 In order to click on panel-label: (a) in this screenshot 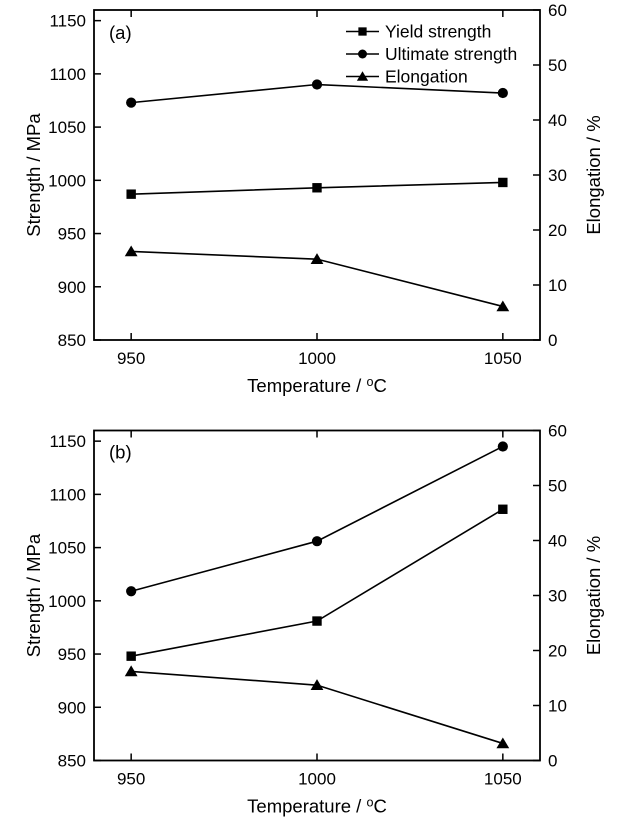, I will do `click(120, 32)`.